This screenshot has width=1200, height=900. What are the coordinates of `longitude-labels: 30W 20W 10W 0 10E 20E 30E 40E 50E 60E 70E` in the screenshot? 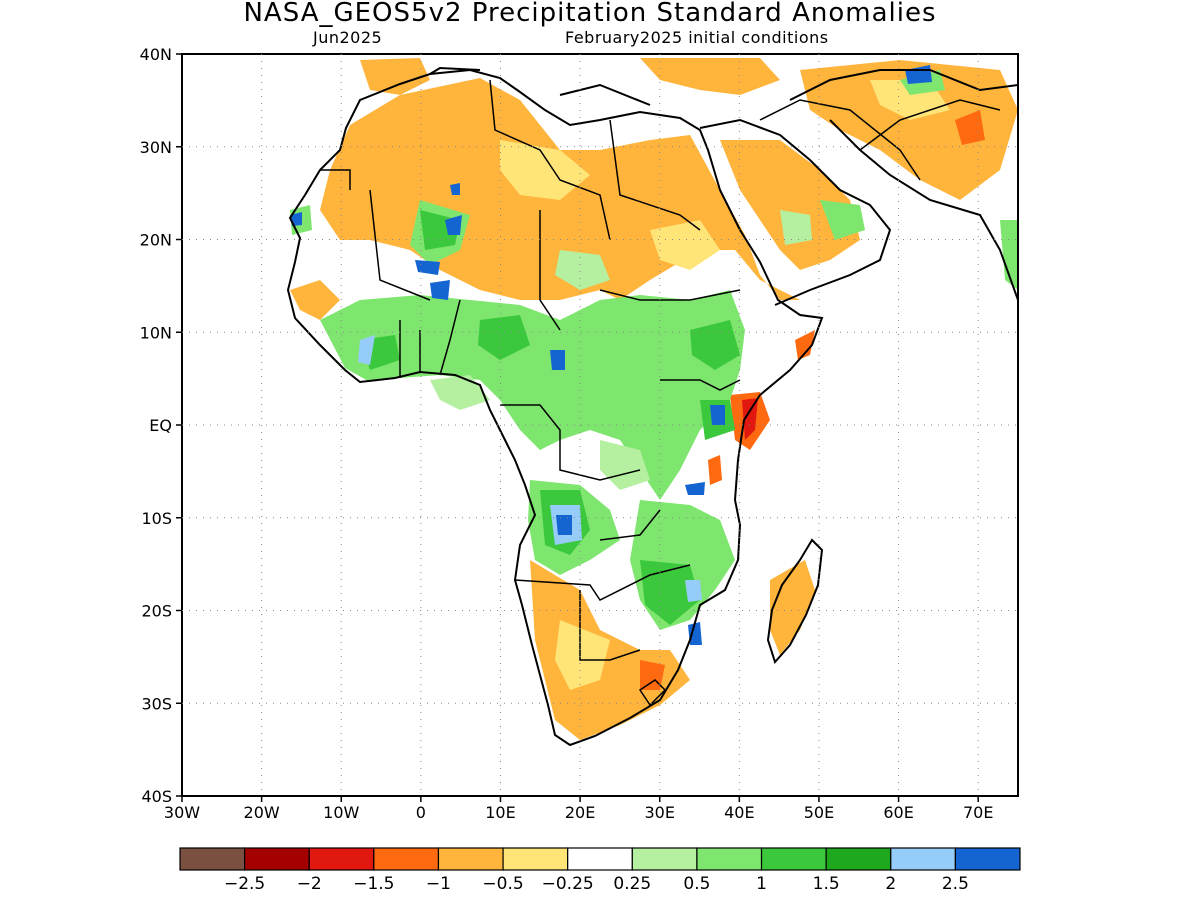 It's located at (579, 812).